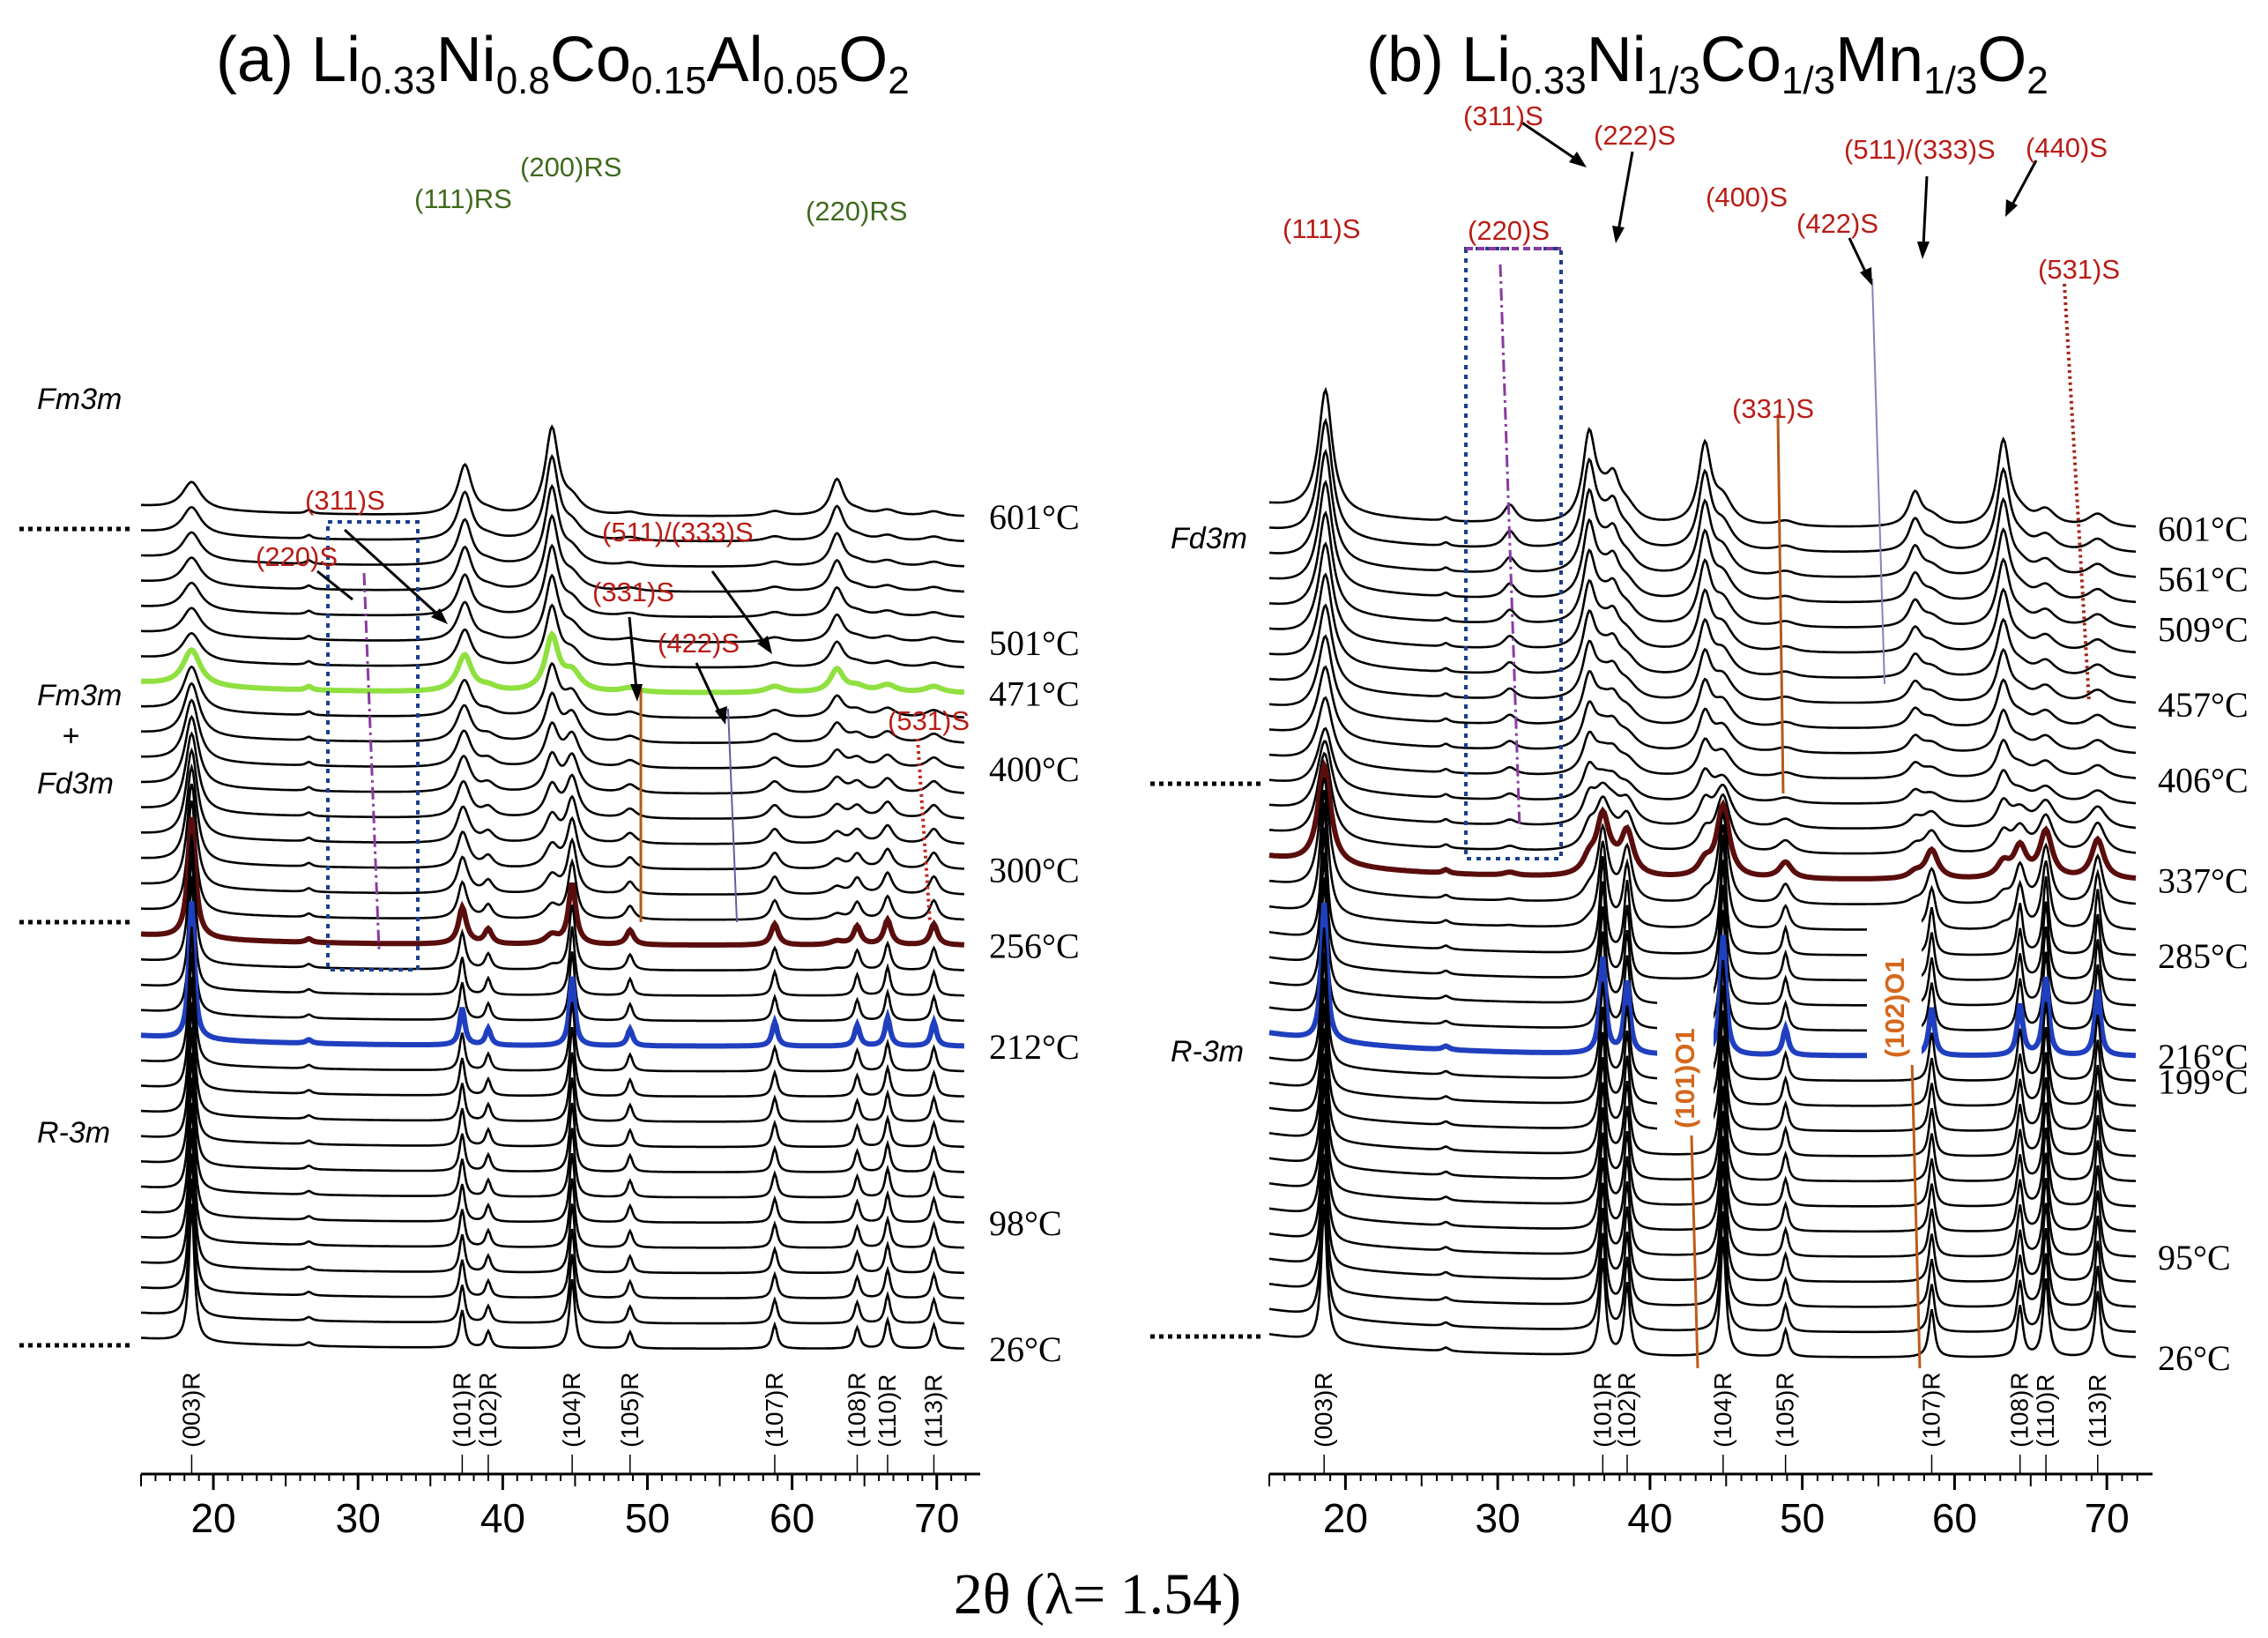 This screenshot has height=1638, width=2268. Describe the element at coordinates (2077, 493) in the screenshot. I see `spinel-guide-line` at that location.